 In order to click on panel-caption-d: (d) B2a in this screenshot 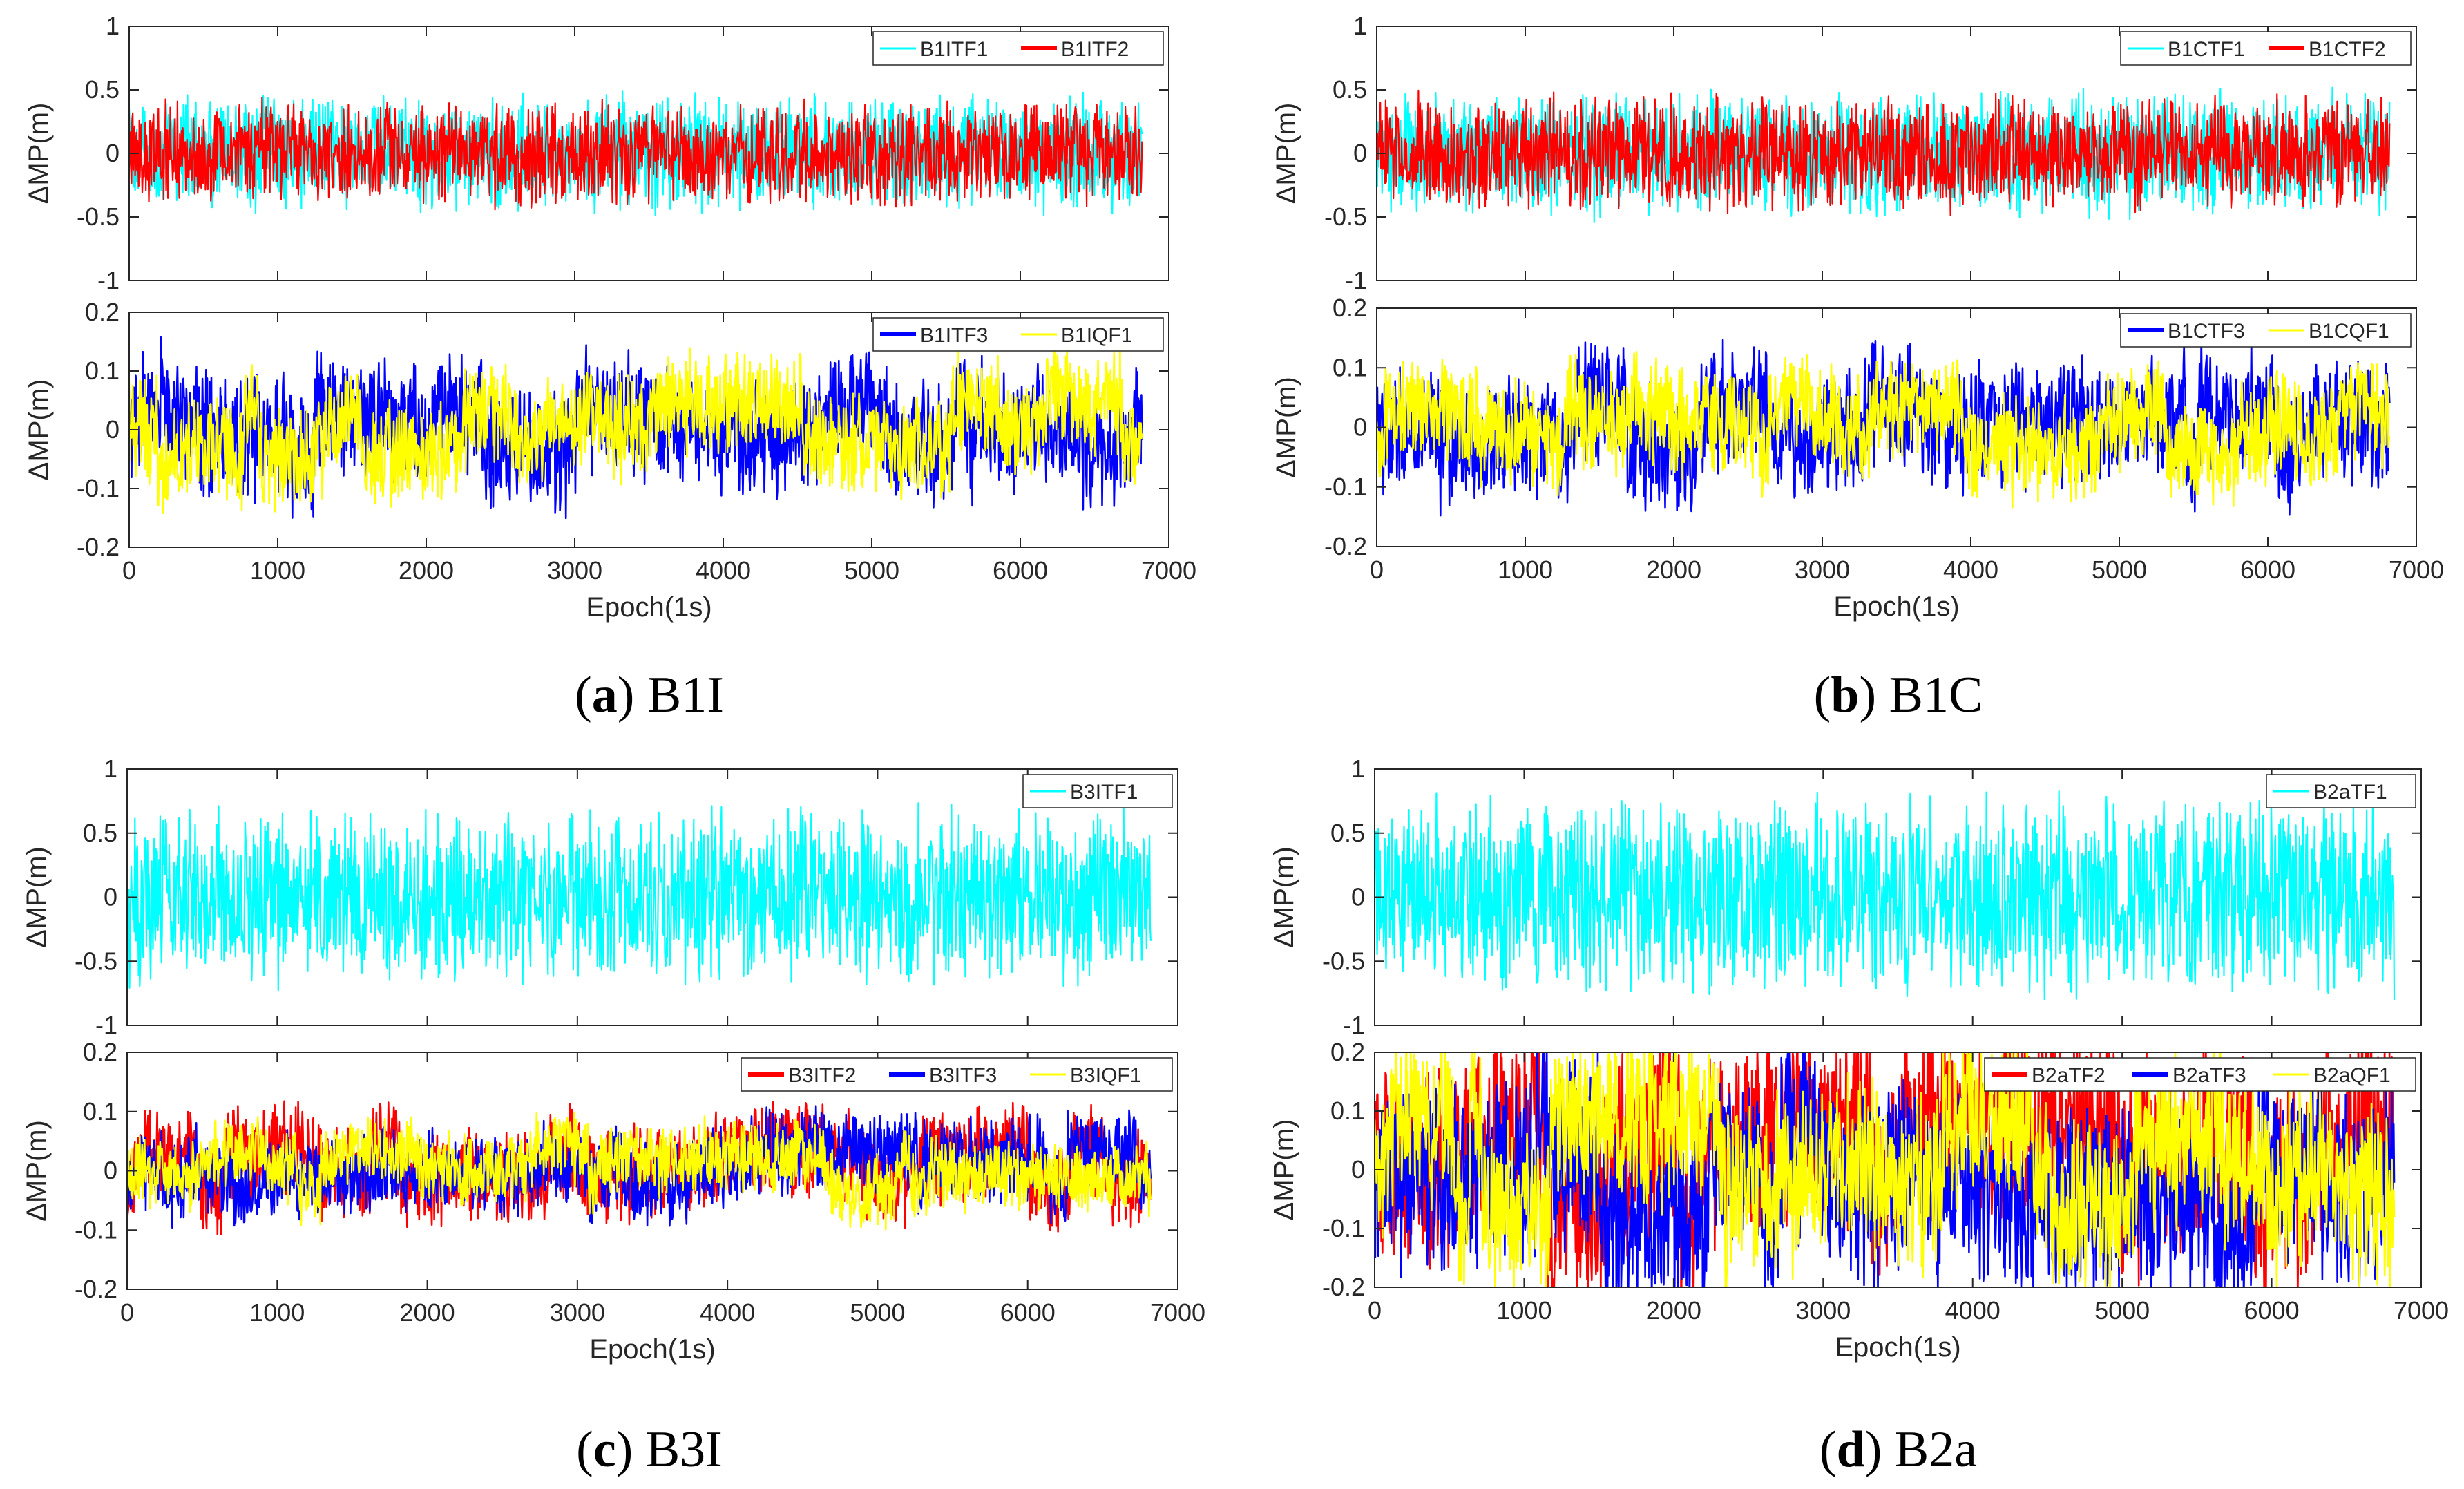, I will do `click(1898, 1449)`.